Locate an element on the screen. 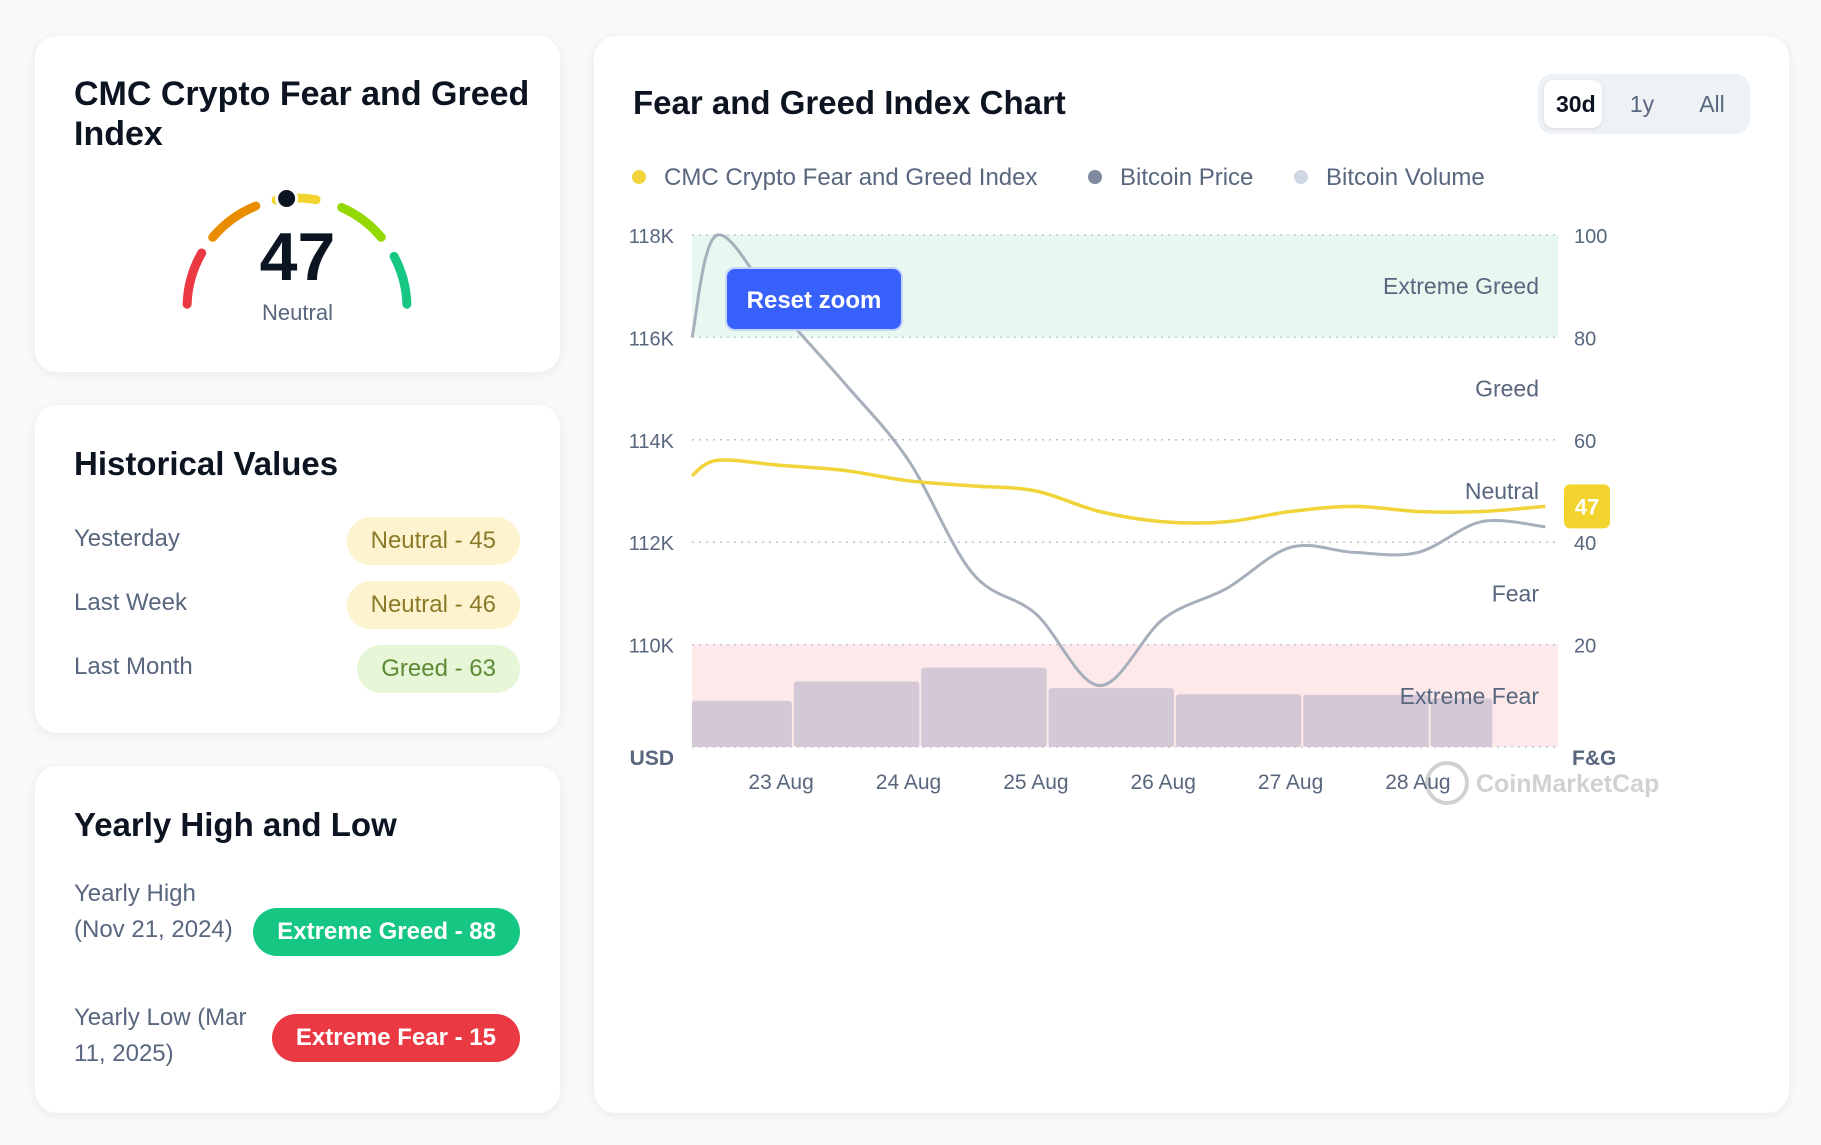  hist-badge-last-week: Neutral - 46 is located at coordinates (433, 605).